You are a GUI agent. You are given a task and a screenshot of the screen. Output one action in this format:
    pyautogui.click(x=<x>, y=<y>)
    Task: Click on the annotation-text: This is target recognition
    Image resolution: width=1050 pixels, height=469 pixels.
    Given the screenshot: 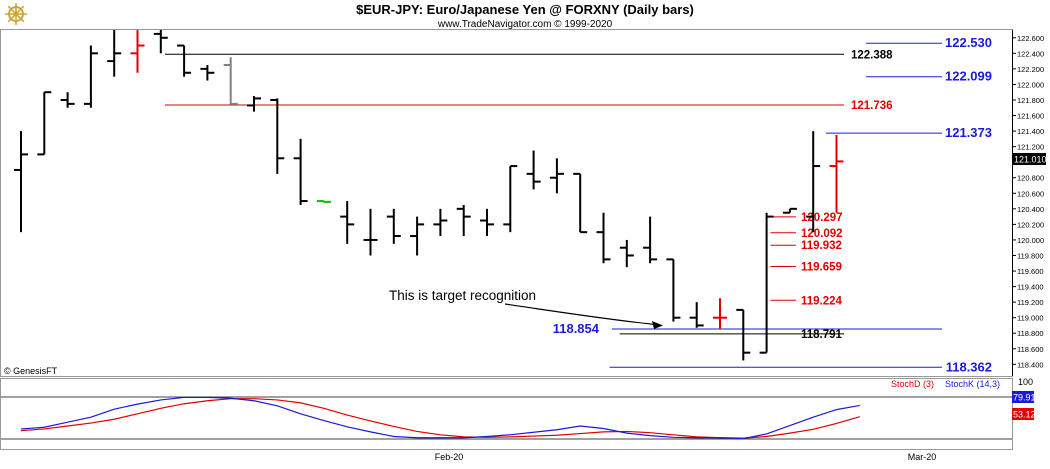 What is the action you would take?
    pyautogui.click(x=462, y=295)
    